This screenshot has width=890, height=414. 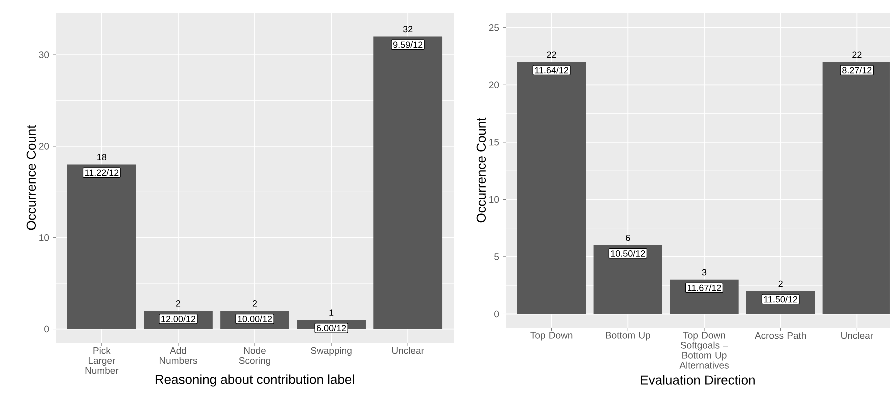 What do you see at coordinates (102, 173) in the screenshot?
I see `annotation: 11.22/12` at bounding box center [102, 173].